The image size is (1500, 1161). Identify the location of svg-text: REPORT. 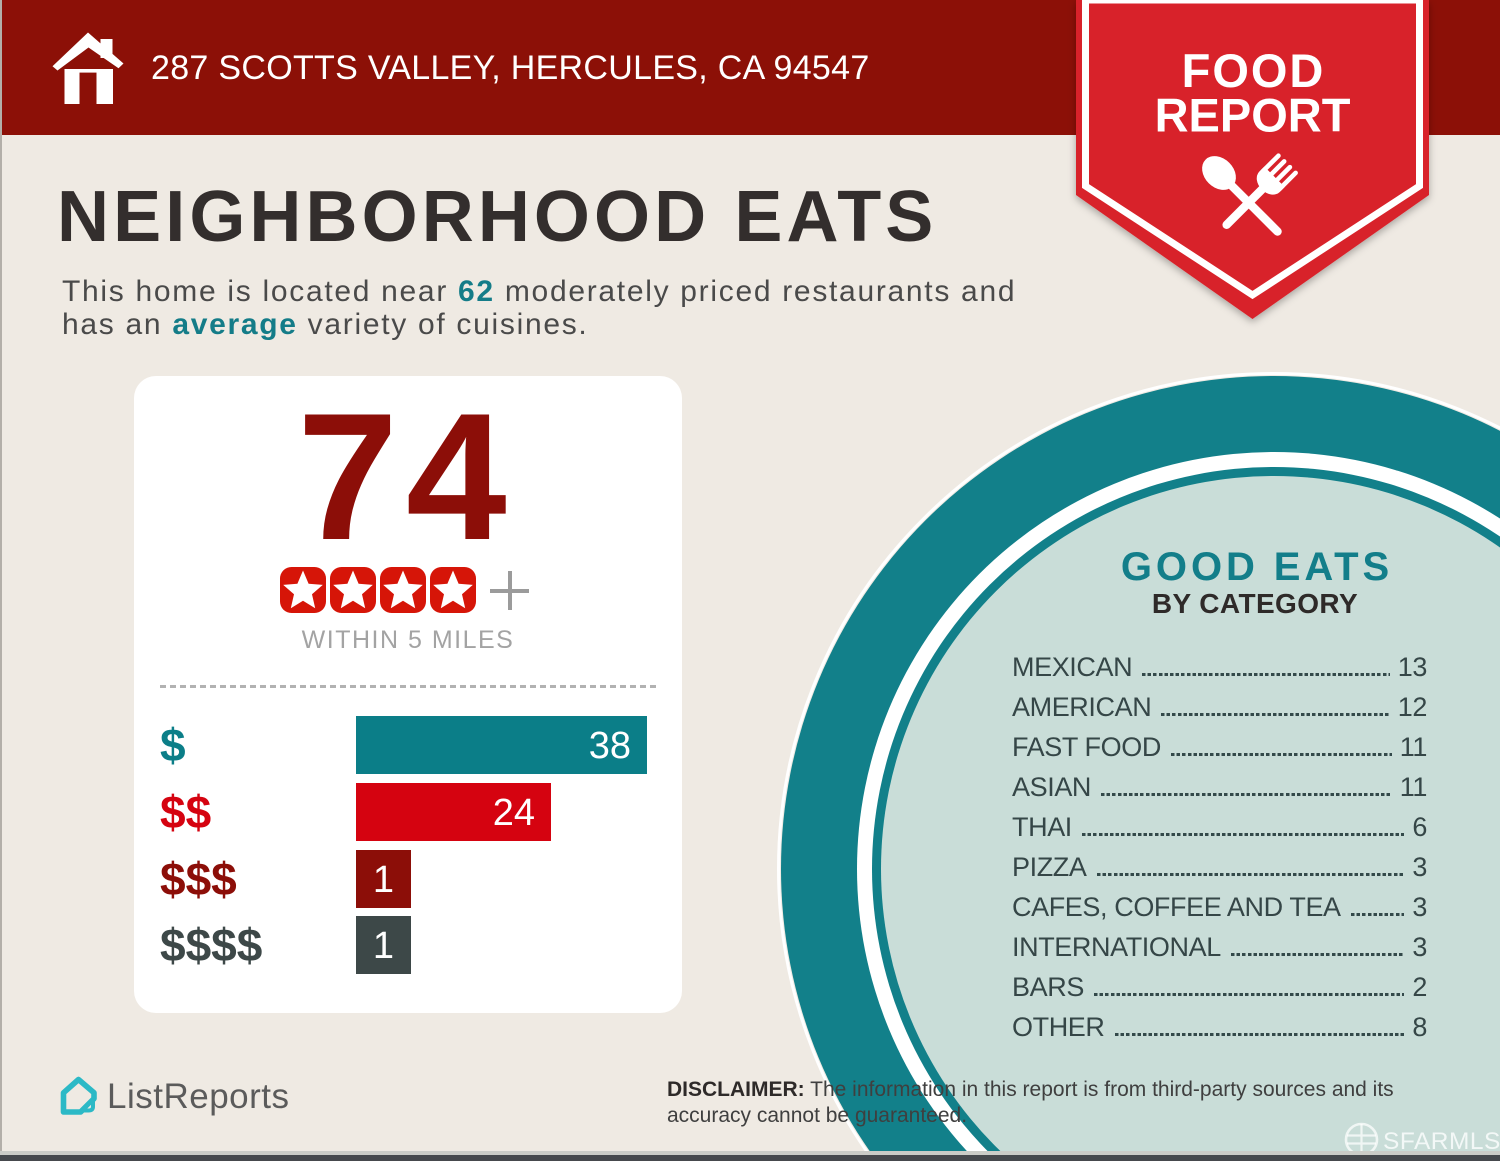
(1253, 115).